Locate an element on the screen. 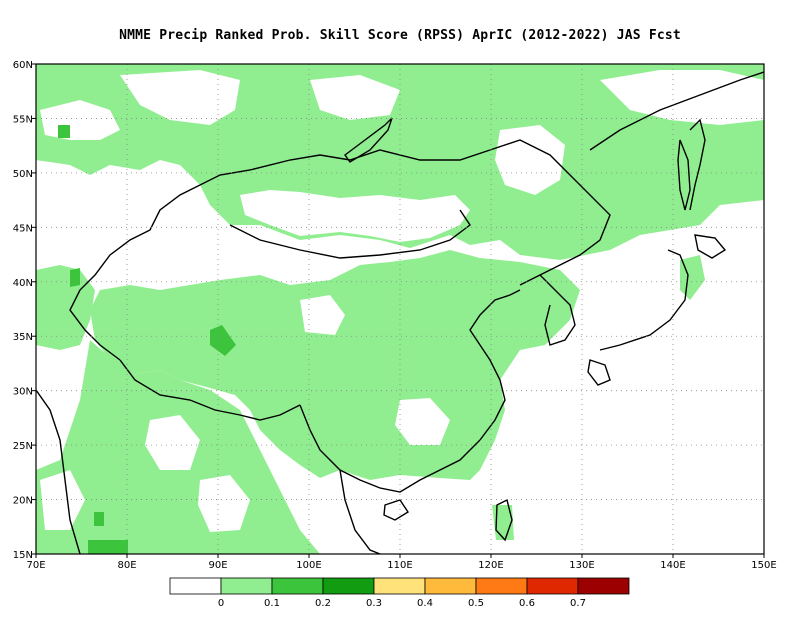 The image size is (800, 618). kamchatka-coast is located at coordinates (697, 164).